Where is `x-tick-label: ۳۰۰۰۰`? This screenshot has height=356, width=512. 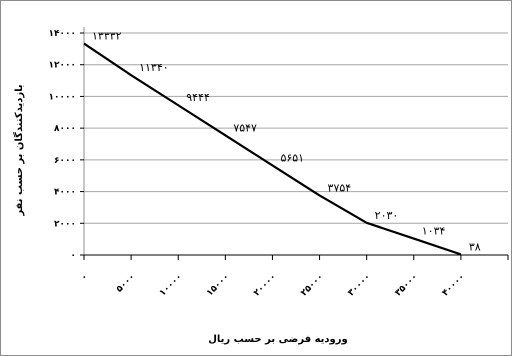 x-tick-label: ۳۰۰۰۰ is located at coordinates (359, 285).